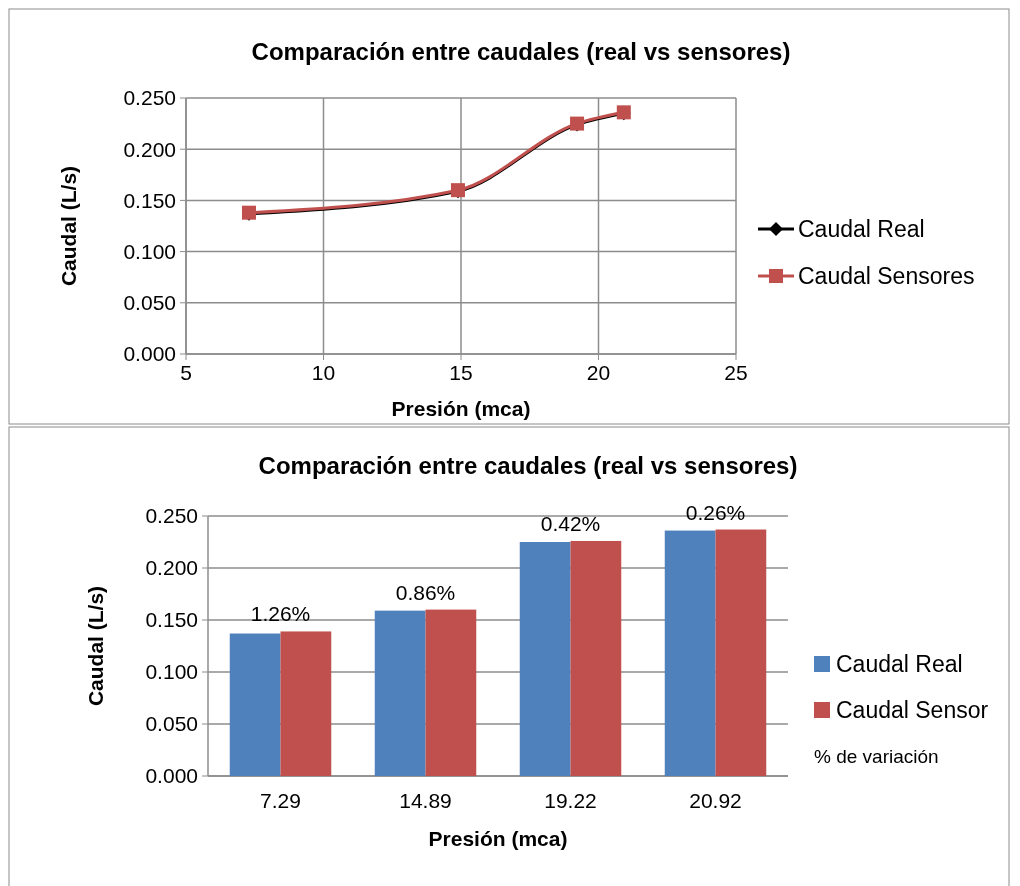  What do you see at coordinates (425, 592) in the screenshot?
I see `annotation: 0.86%` at bounding box center [425, 592].